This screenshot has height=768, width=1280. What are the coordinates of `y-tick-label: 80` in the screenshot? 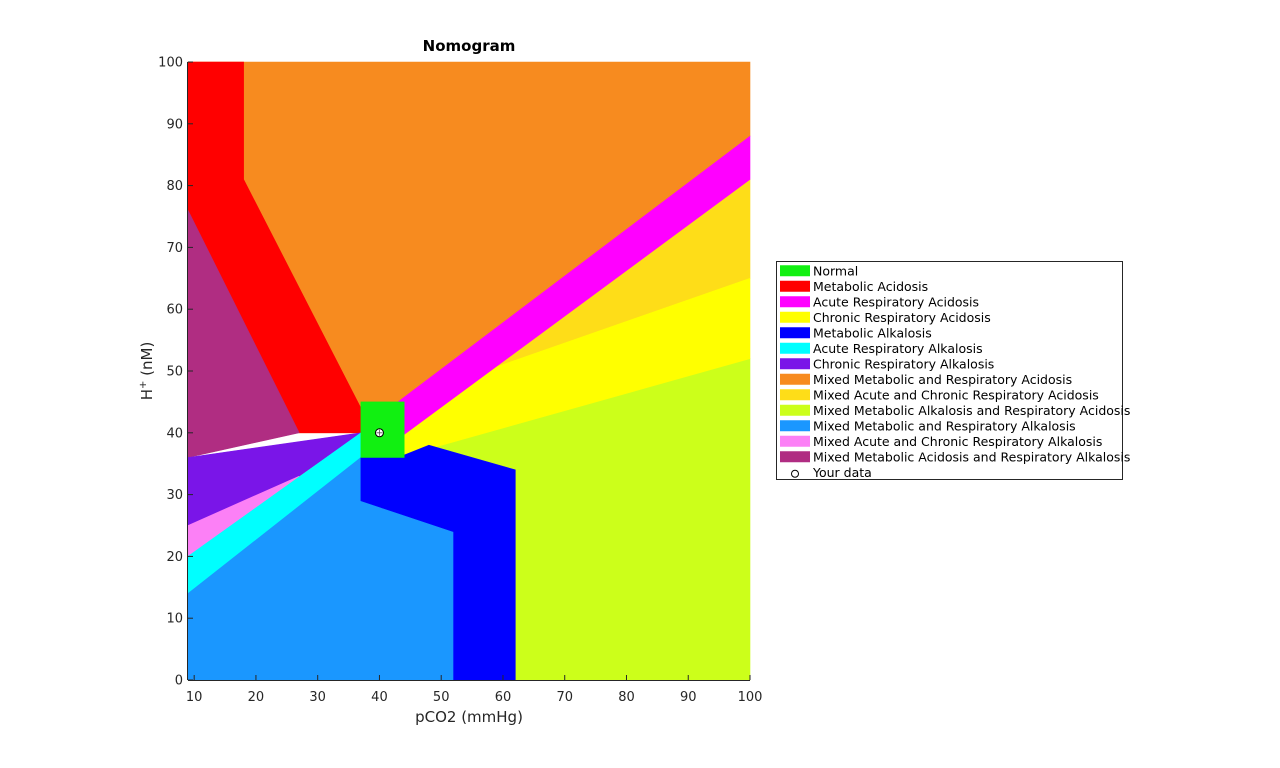 It's located at (174, 186).